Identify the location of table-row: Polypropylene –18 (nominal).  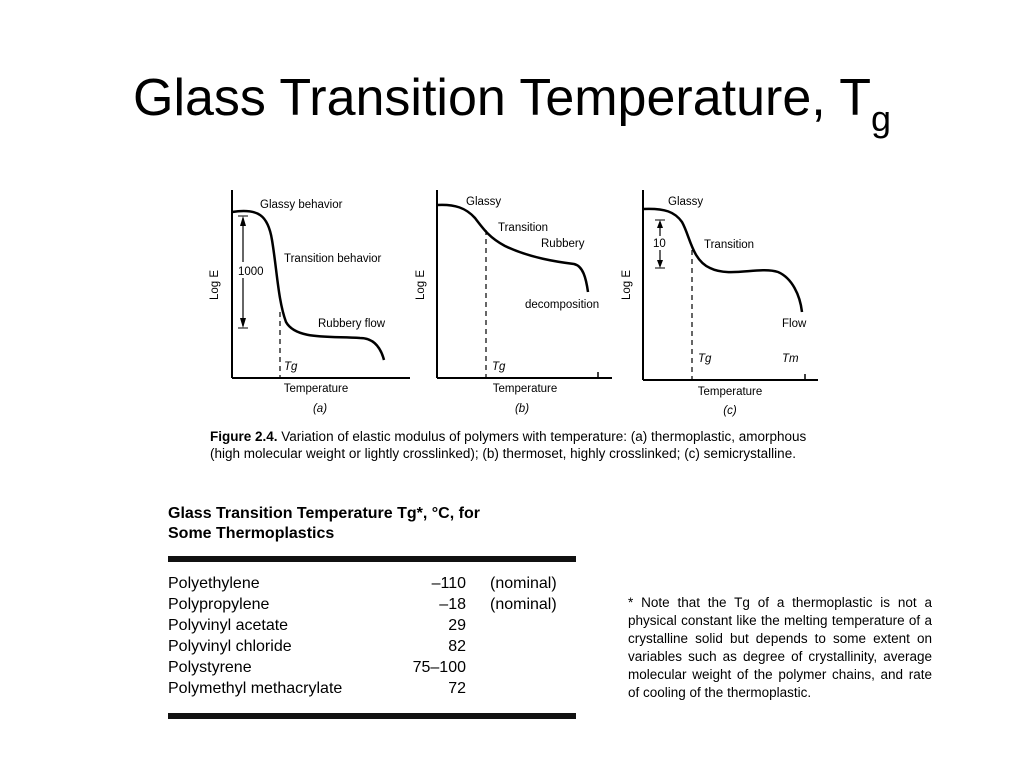
(372, 606).